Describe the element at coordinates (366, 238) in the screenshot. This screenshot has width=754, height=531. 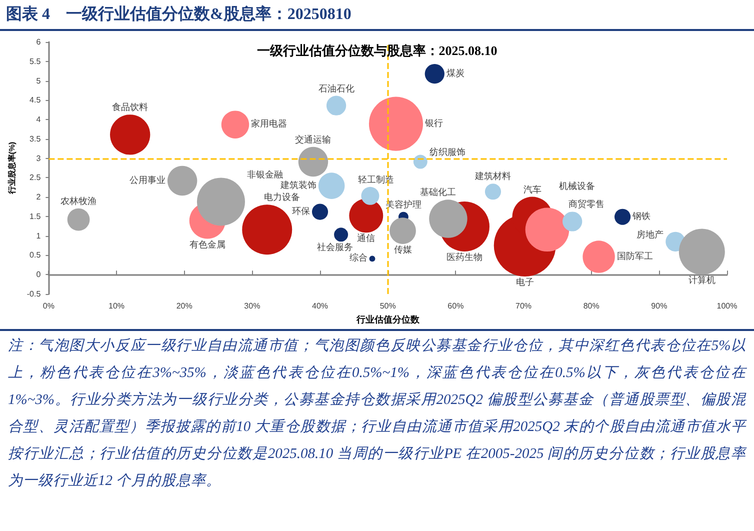
I see `series-label: 通信` at that location.